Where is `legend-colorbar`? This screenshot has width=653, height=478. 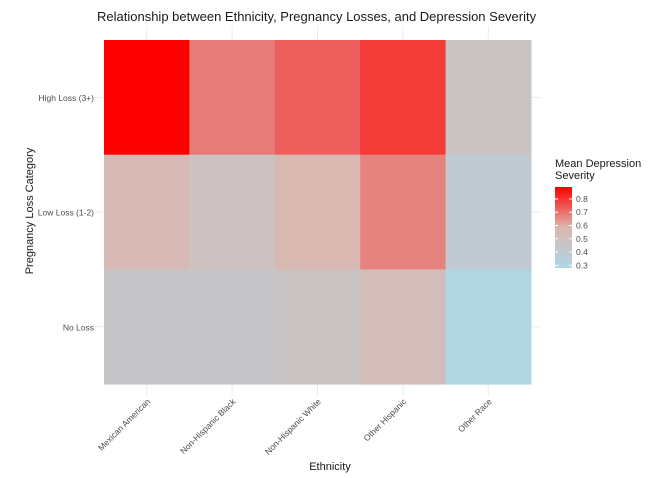
legend-colorbar is located at coordinates (563, 227).